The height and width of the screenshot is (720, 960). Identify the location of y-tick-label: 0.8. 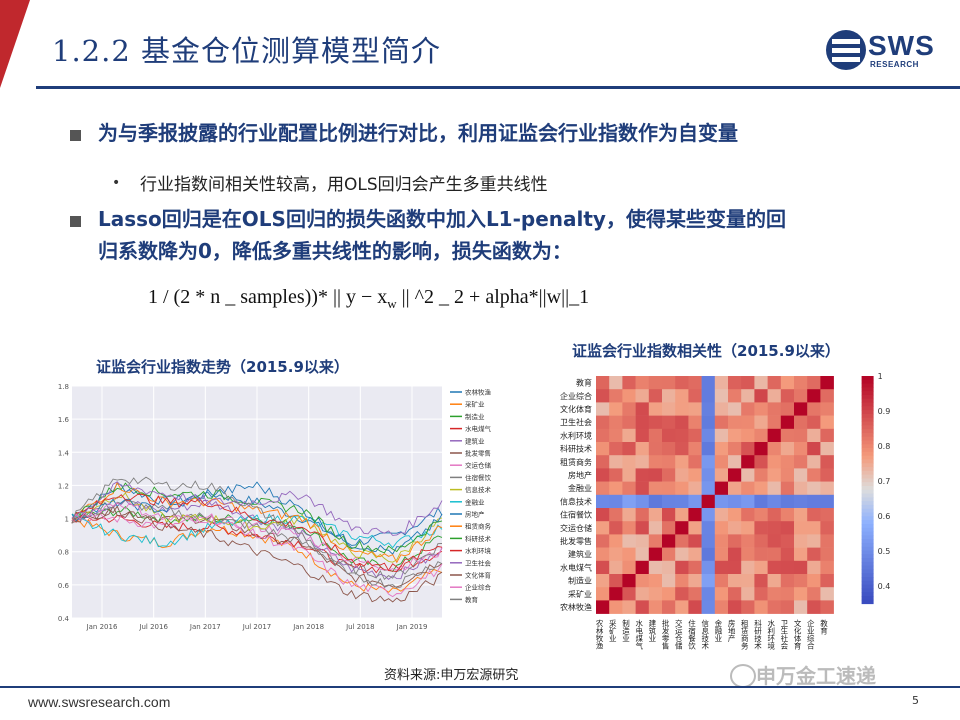
(63, 553).